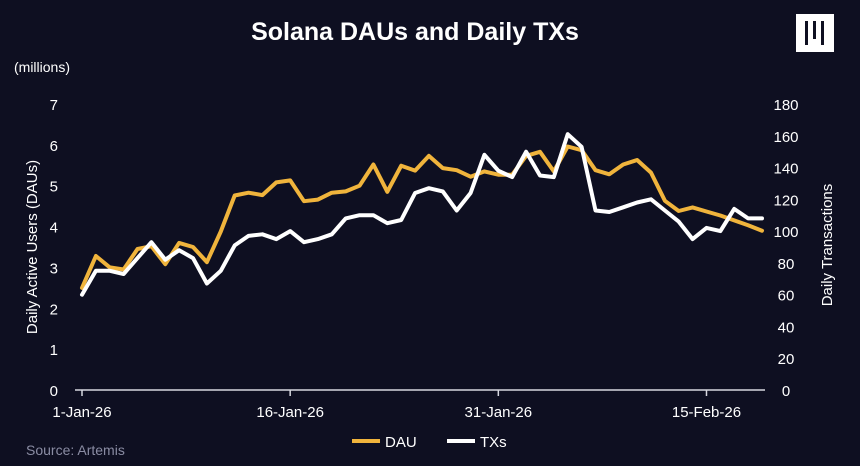 This screenshot has height=466, width=860. Describe the element at coordinates (786, 391) in the screenshot. I see `y-right-tick-label: 0` at that location.